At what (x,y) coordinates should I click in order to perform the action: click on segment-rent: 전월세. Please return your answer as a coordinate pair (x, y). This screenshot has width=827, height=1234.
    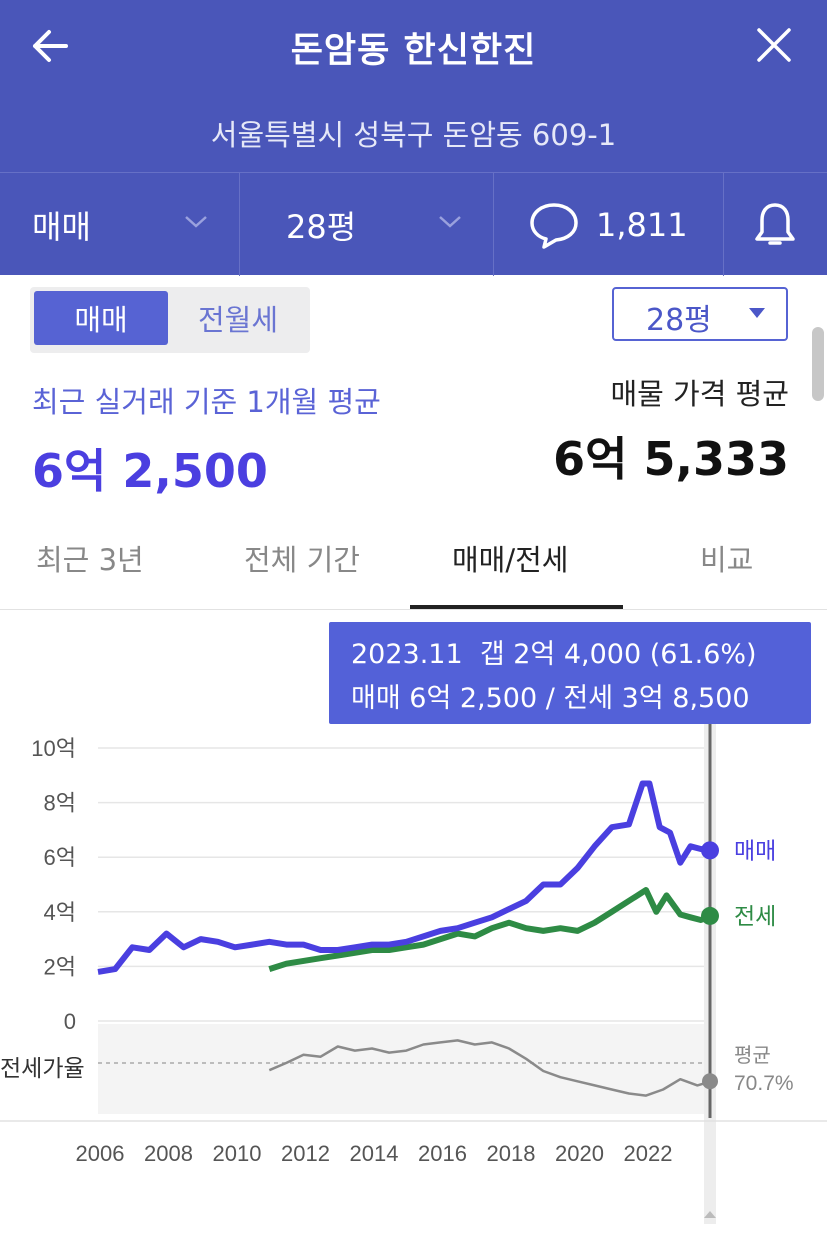
    Looking at the image, I should click on (238, 320).